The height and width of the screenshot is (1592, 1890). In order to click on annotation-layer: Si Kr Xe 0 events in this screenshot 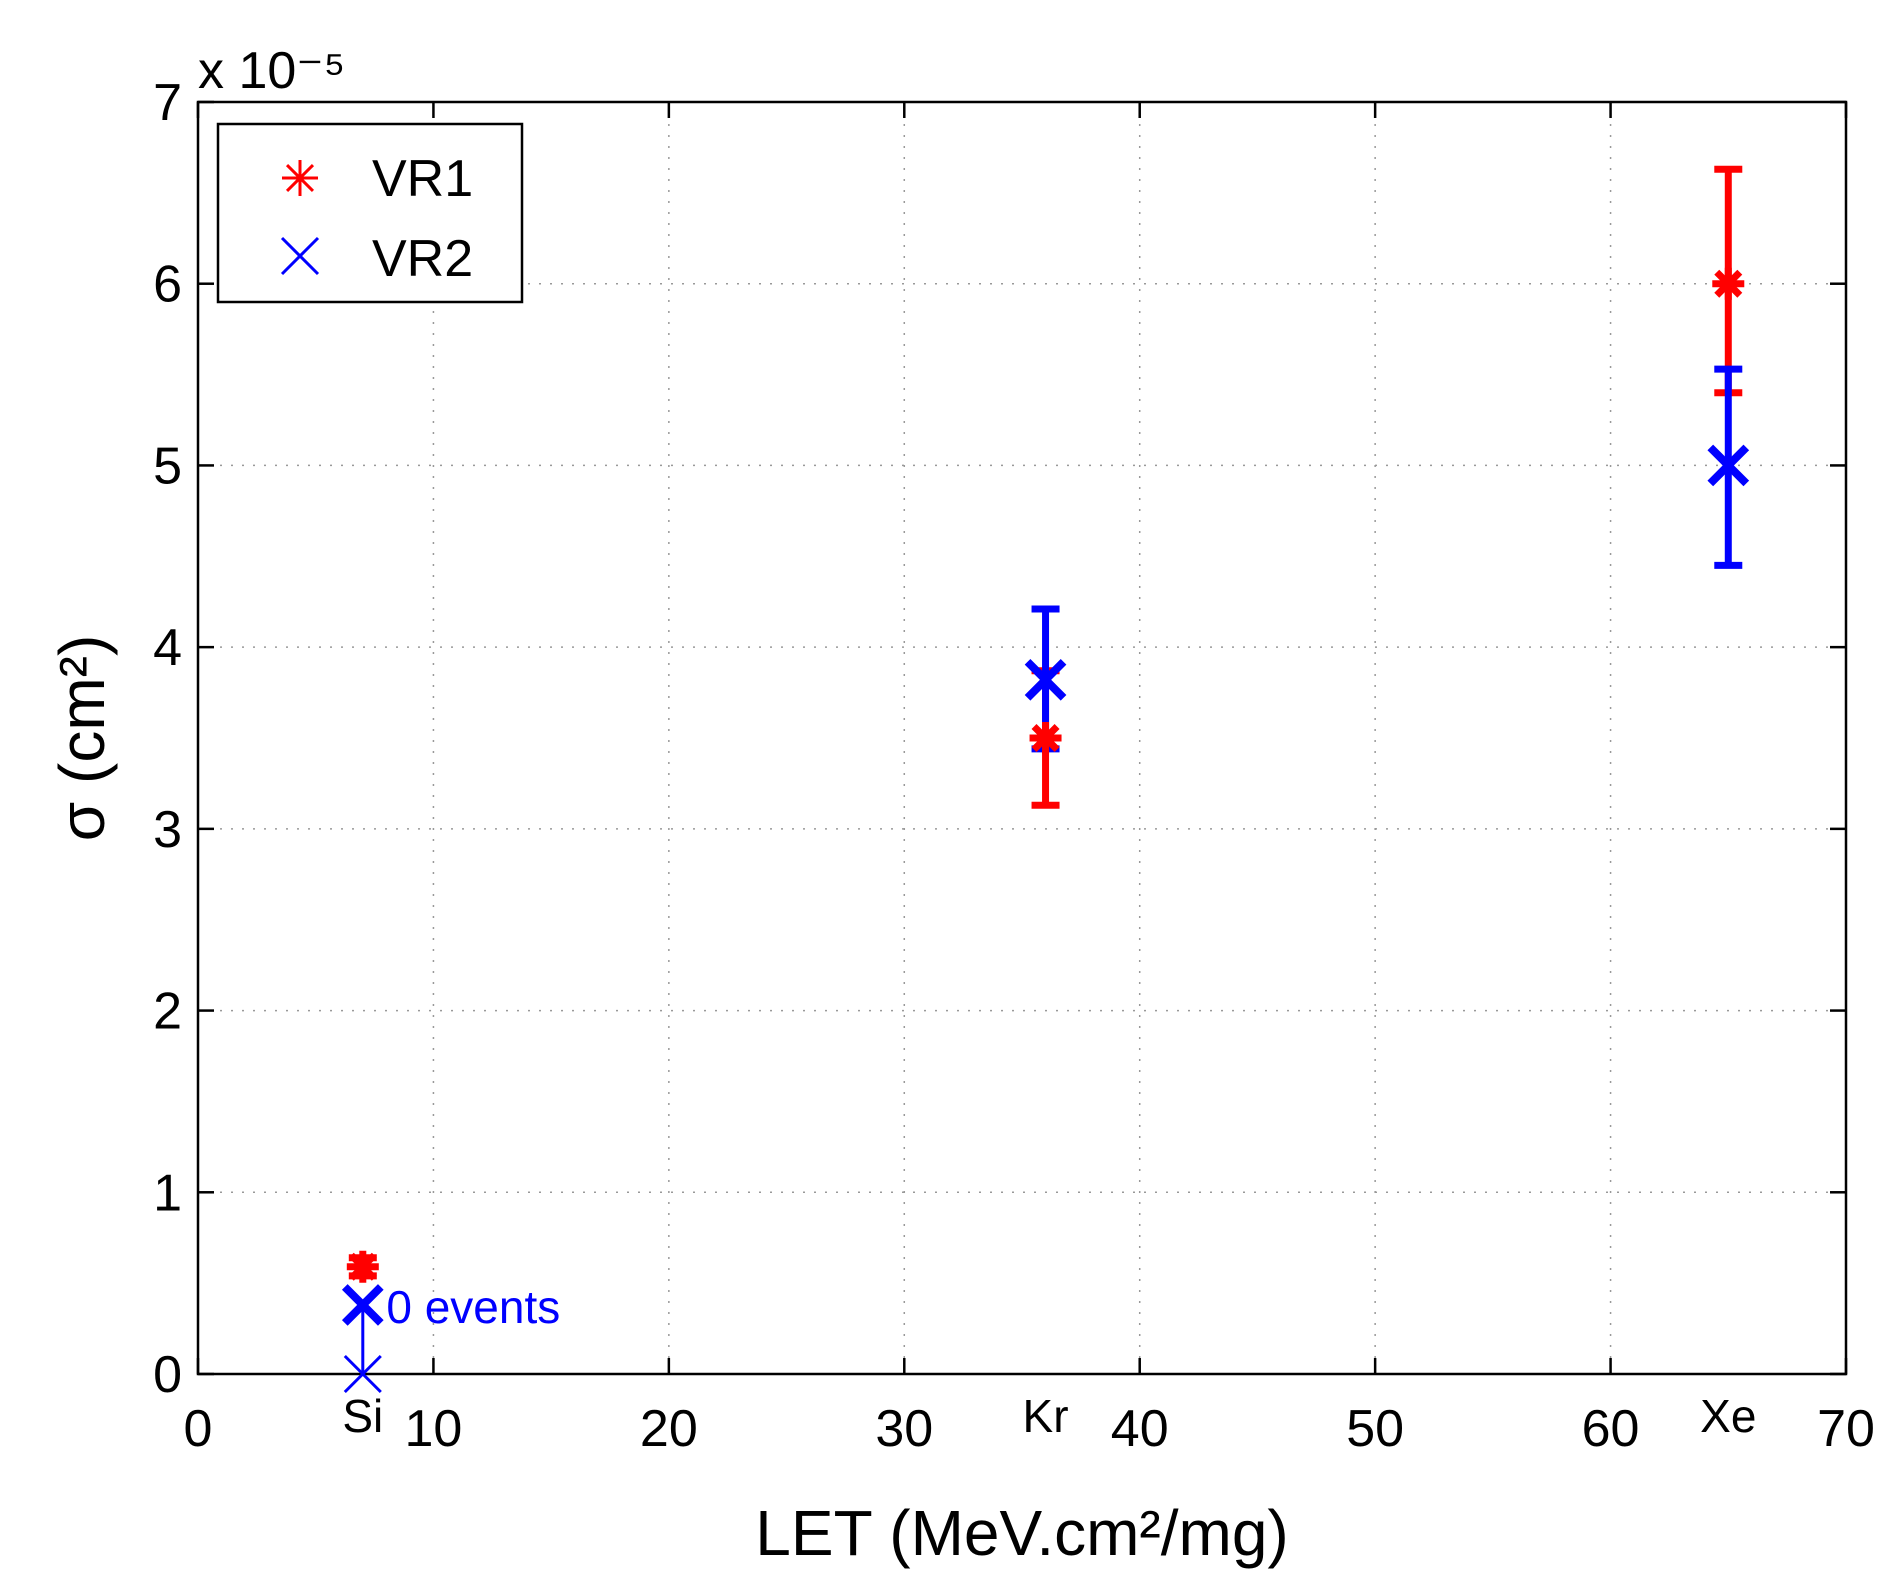, I will do `click(1049, 1361)`.